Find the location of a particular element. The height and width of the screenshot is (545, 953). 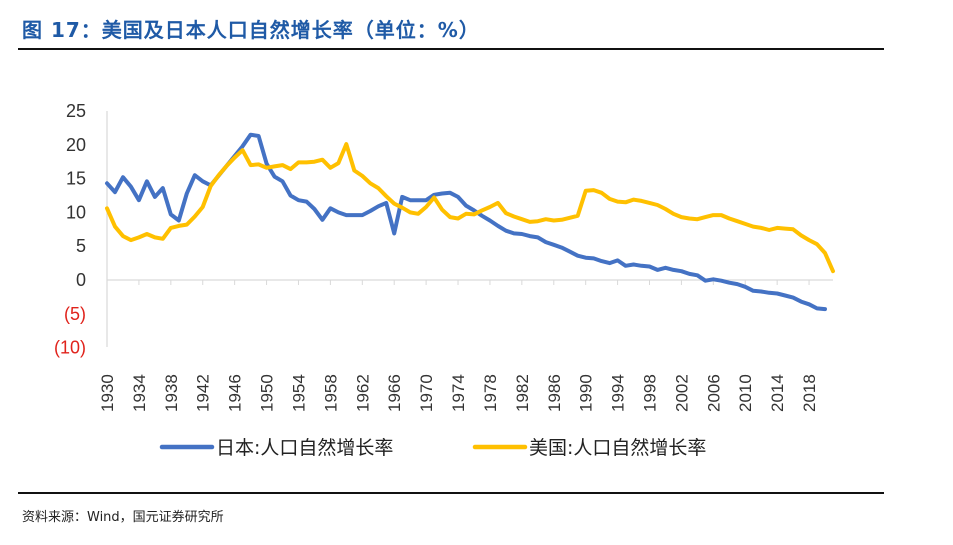

y-tick-label: 0 is located at coordinates (81, 280).